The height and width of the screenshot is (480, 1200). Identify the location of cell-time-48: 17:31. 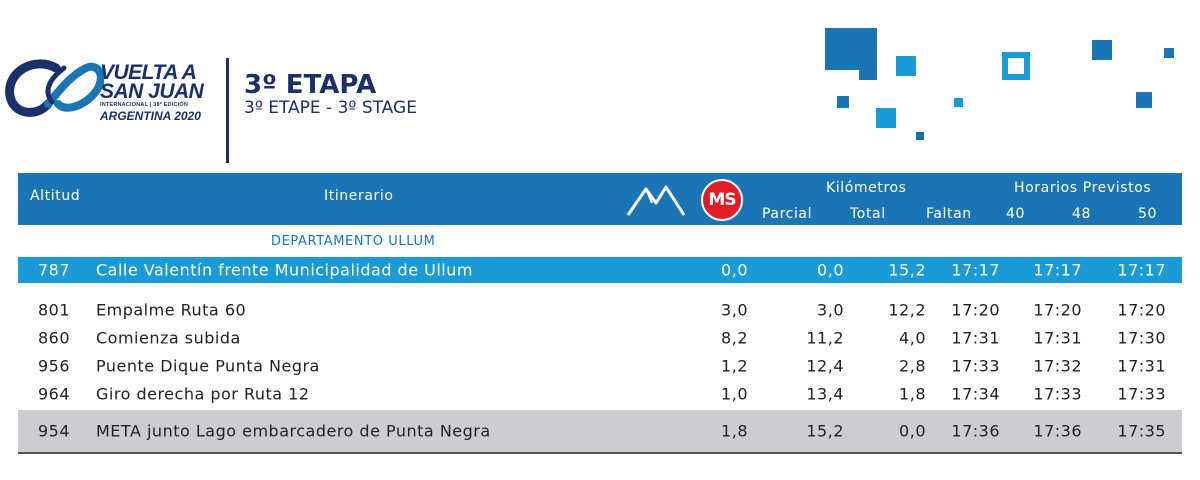
(1057, 338).